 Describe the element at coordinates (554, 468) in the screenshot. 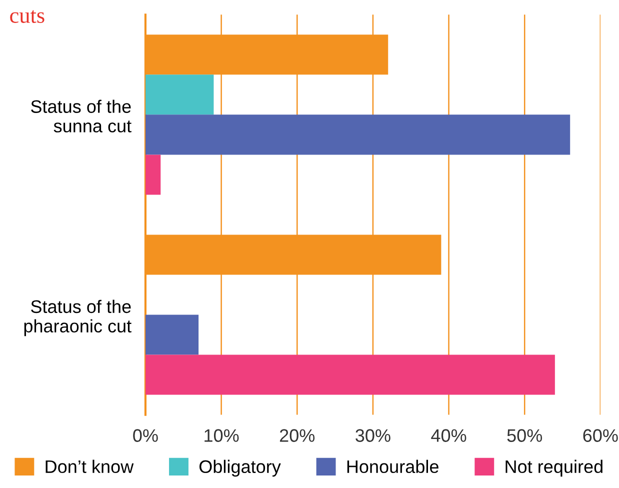

I see `legend-label: Not required` at that location.